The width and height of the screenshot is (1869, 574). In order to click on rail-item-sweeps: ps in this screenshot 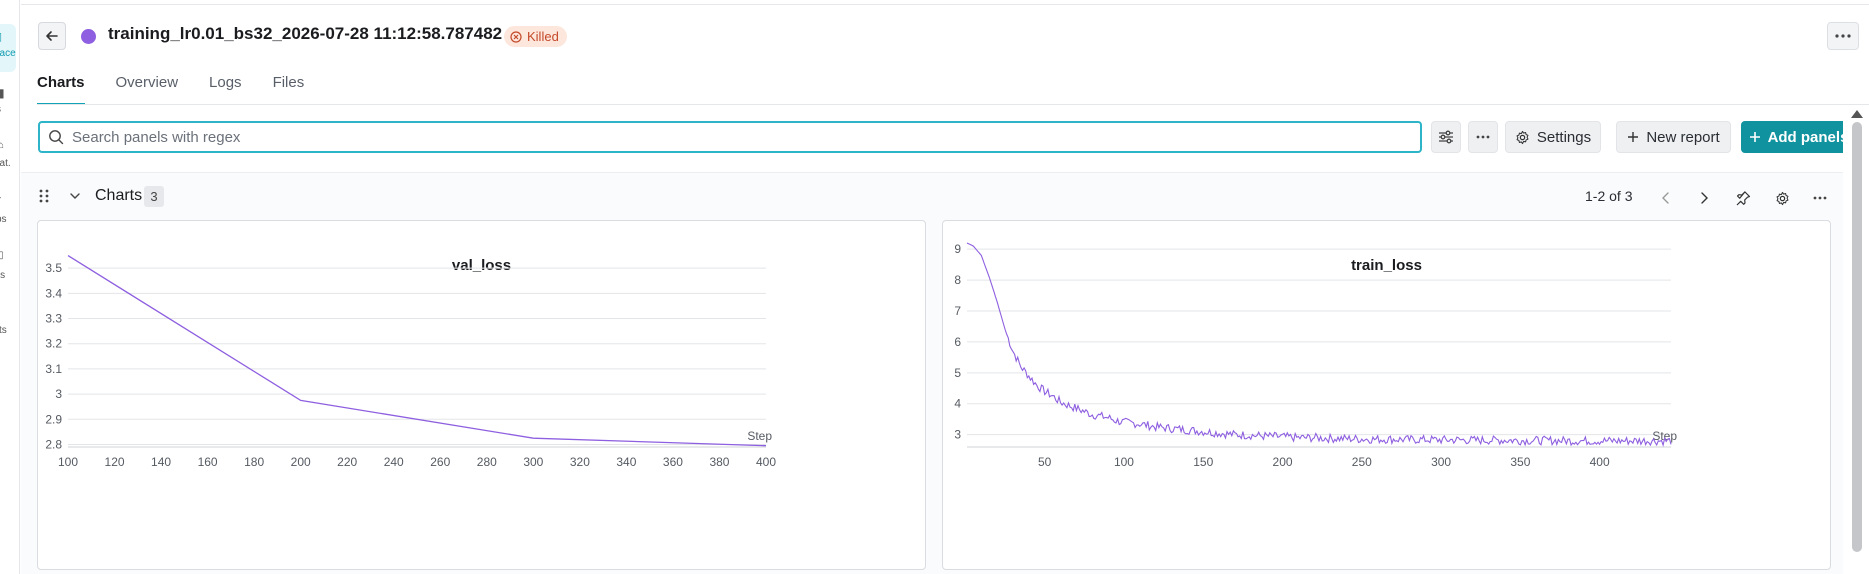, I will do `click(3, 219)`.